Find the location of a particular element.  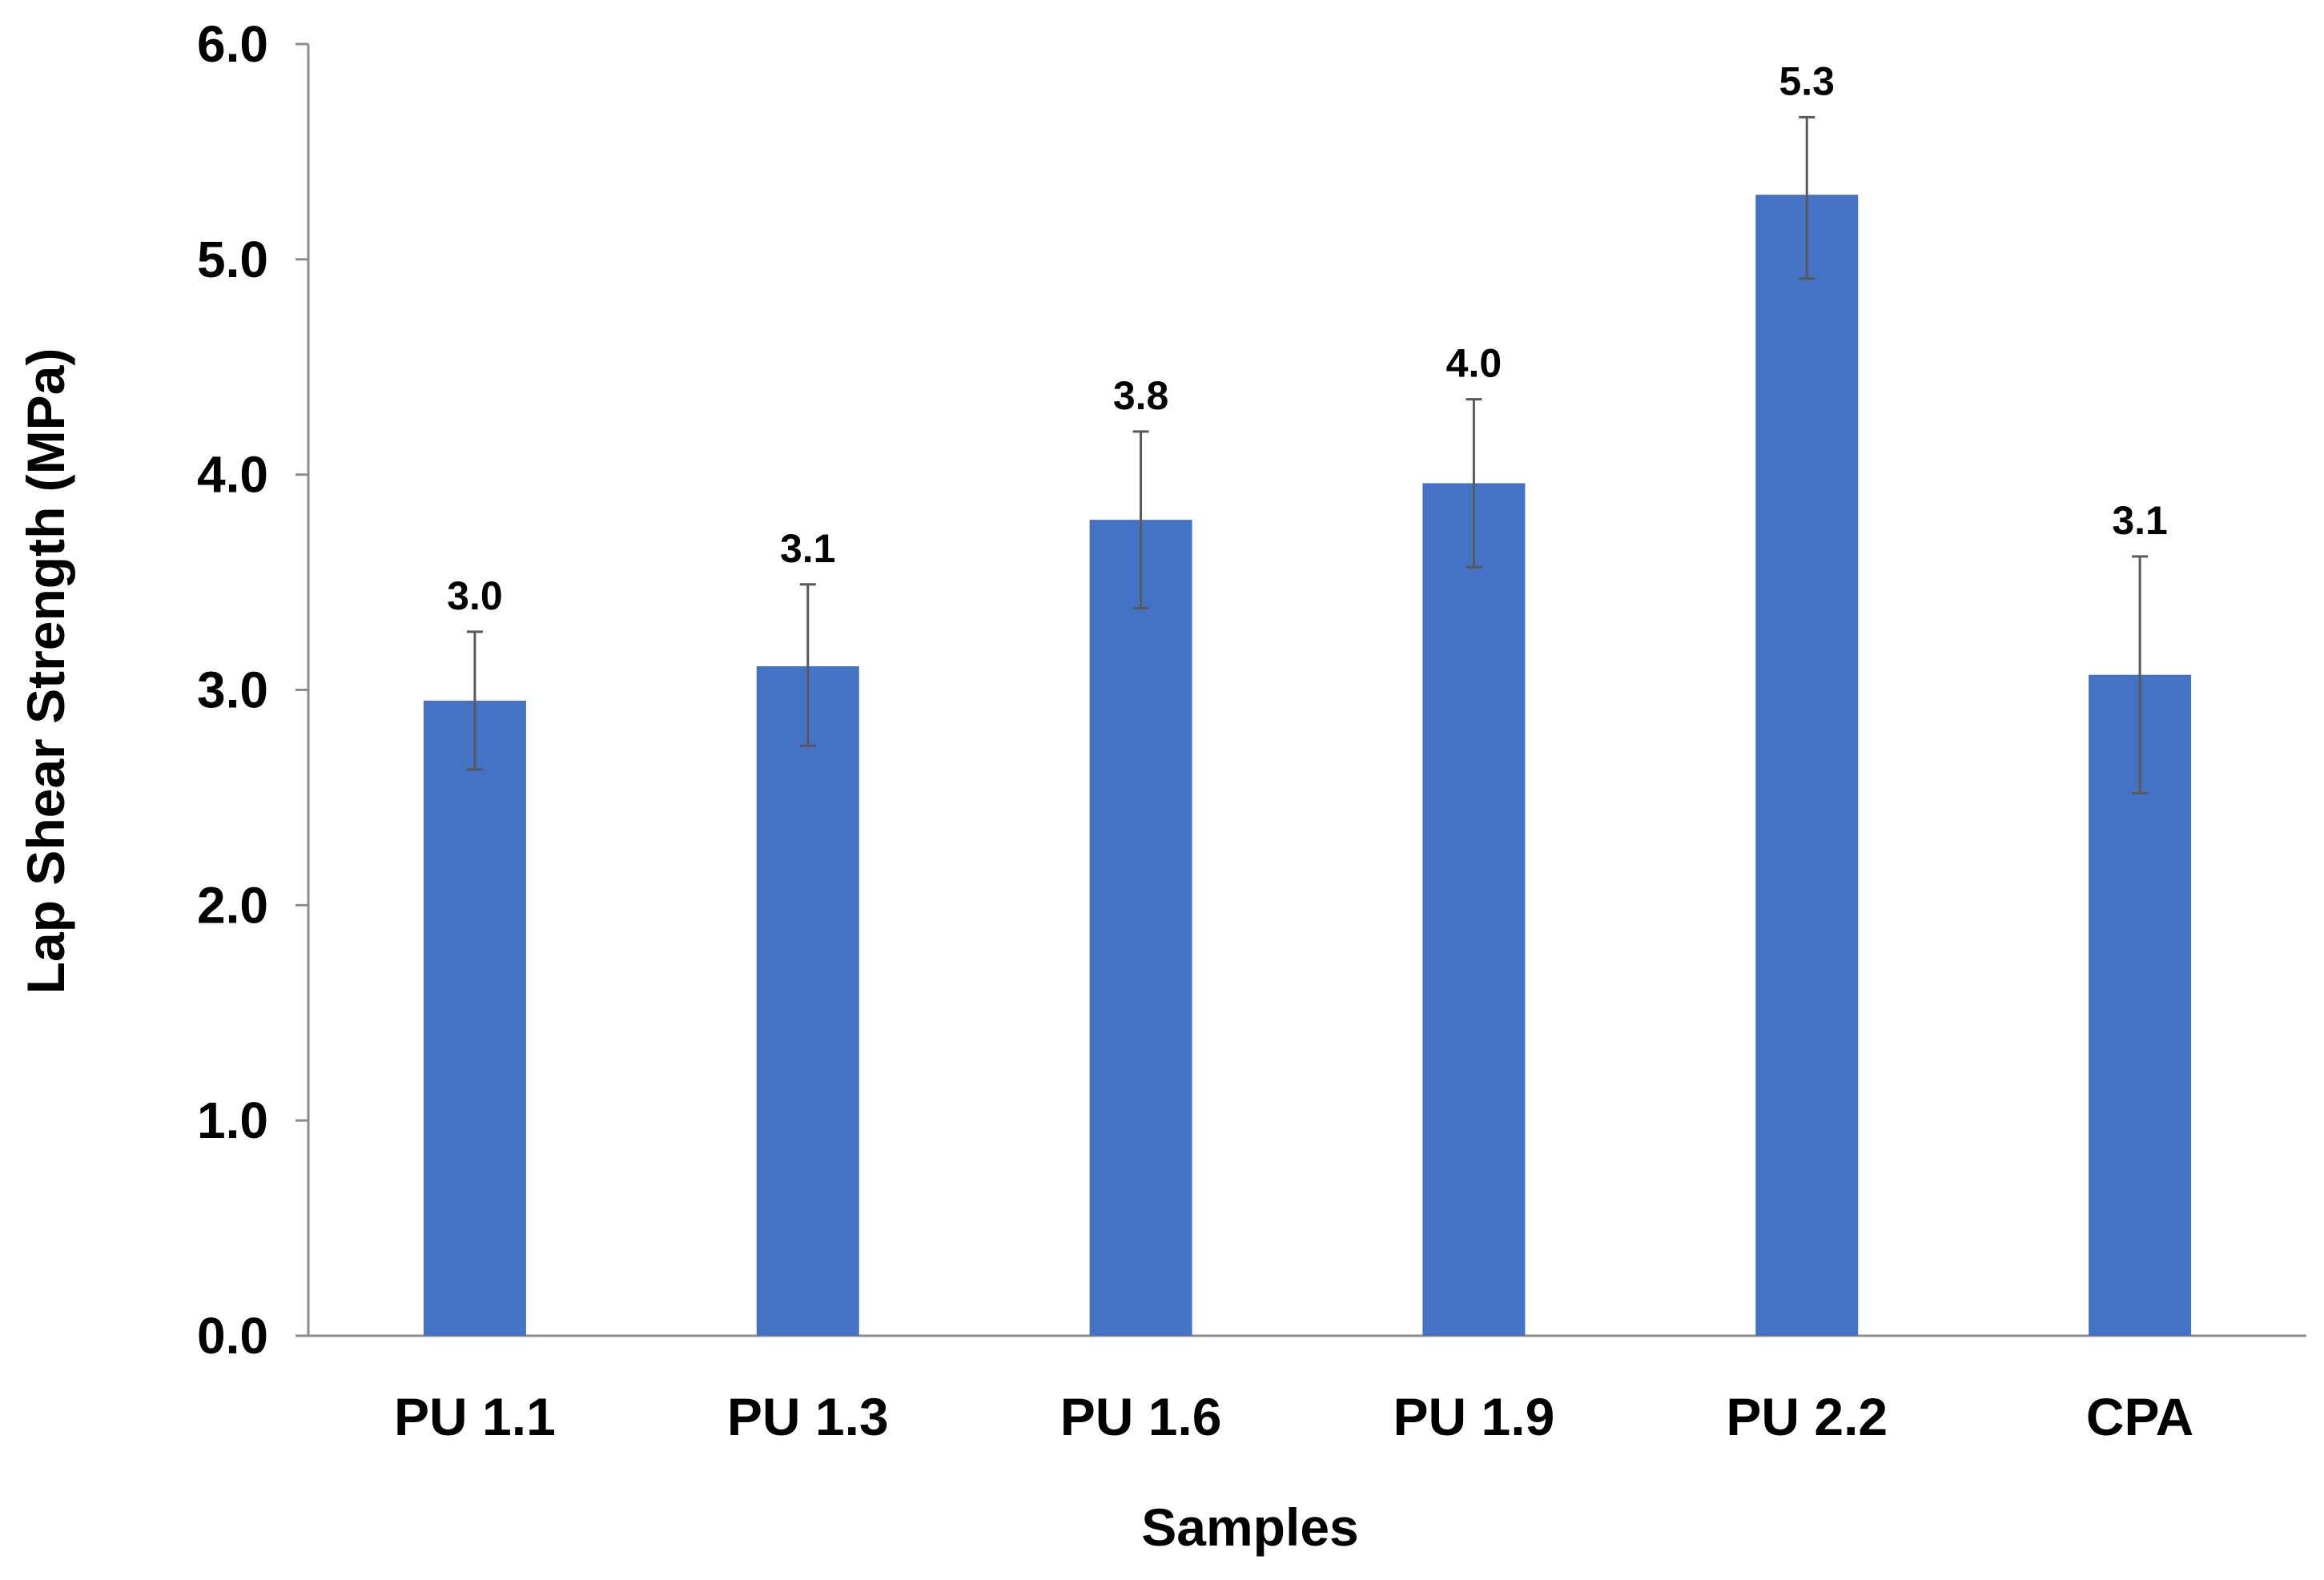

y-tick-label: 2.0 is located at coordinates (232, 905).